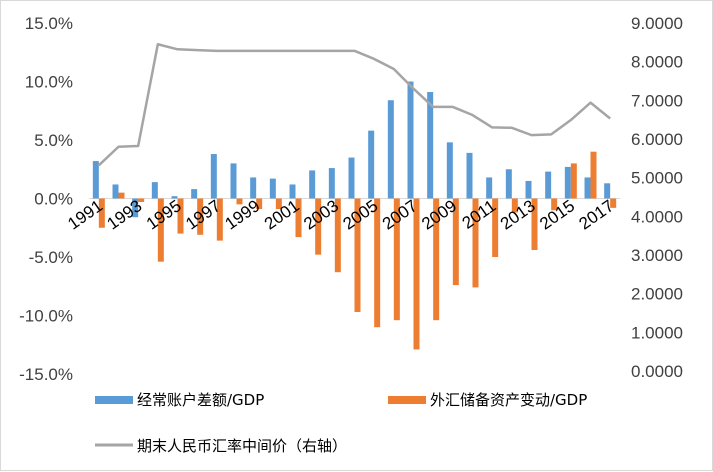 This screenshot has height=472, width=713. I want to click on current-account-bar-2011, so click(489, 188).